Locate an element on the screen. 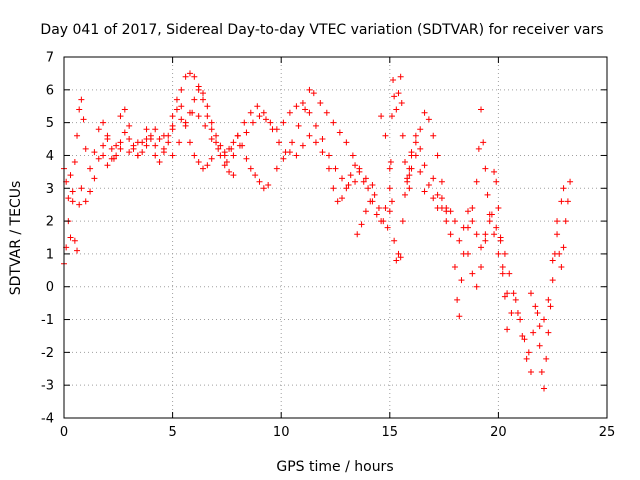  x-tick-labels: 0 5 10 15 20 25 is located at coordinates (337, 432).